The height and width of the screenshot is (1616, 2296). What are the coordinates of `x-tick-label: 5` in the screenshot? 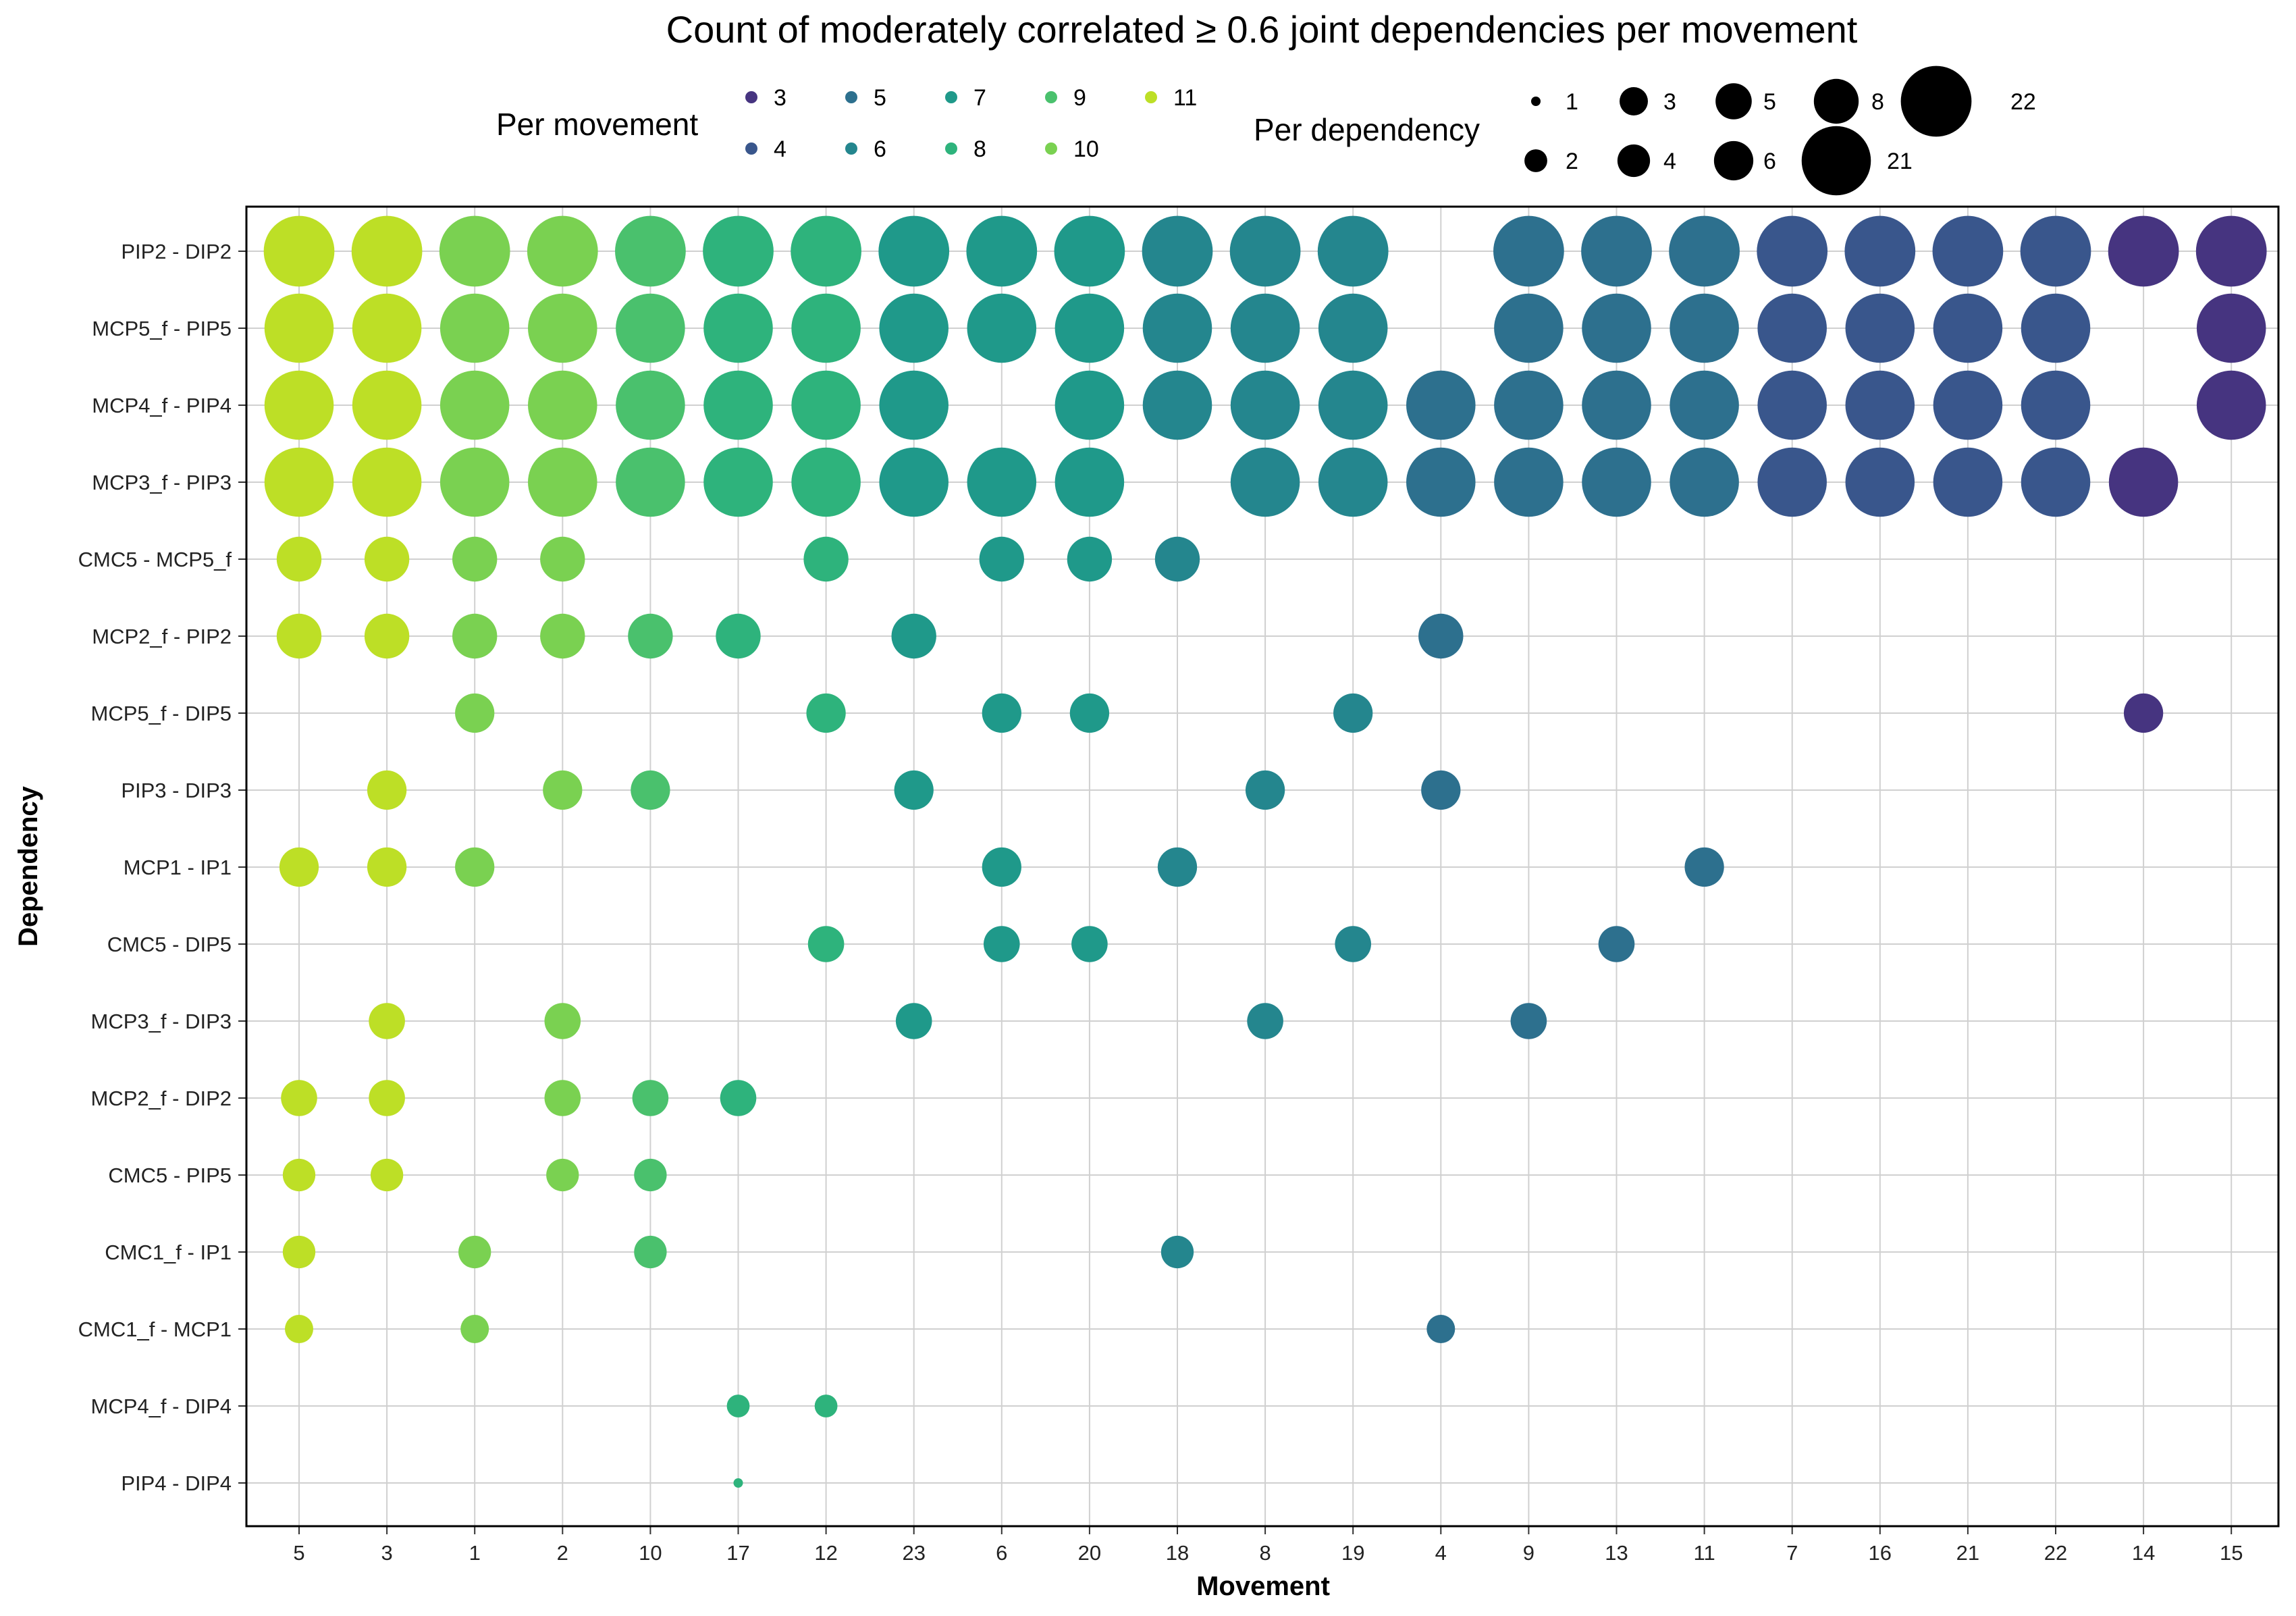 It's located at (298, 1553).